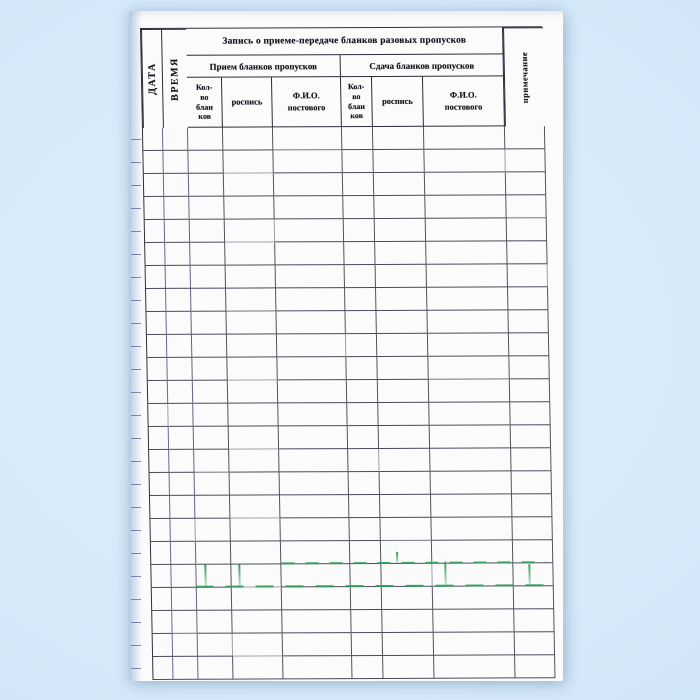 The height and width of the screenshot is (700, 700). What do you see at coordinates (356, 102) in the screenshot?
I see `column-header-qty-handover: Кол- во блан ков` at bounding box center [356, 102].